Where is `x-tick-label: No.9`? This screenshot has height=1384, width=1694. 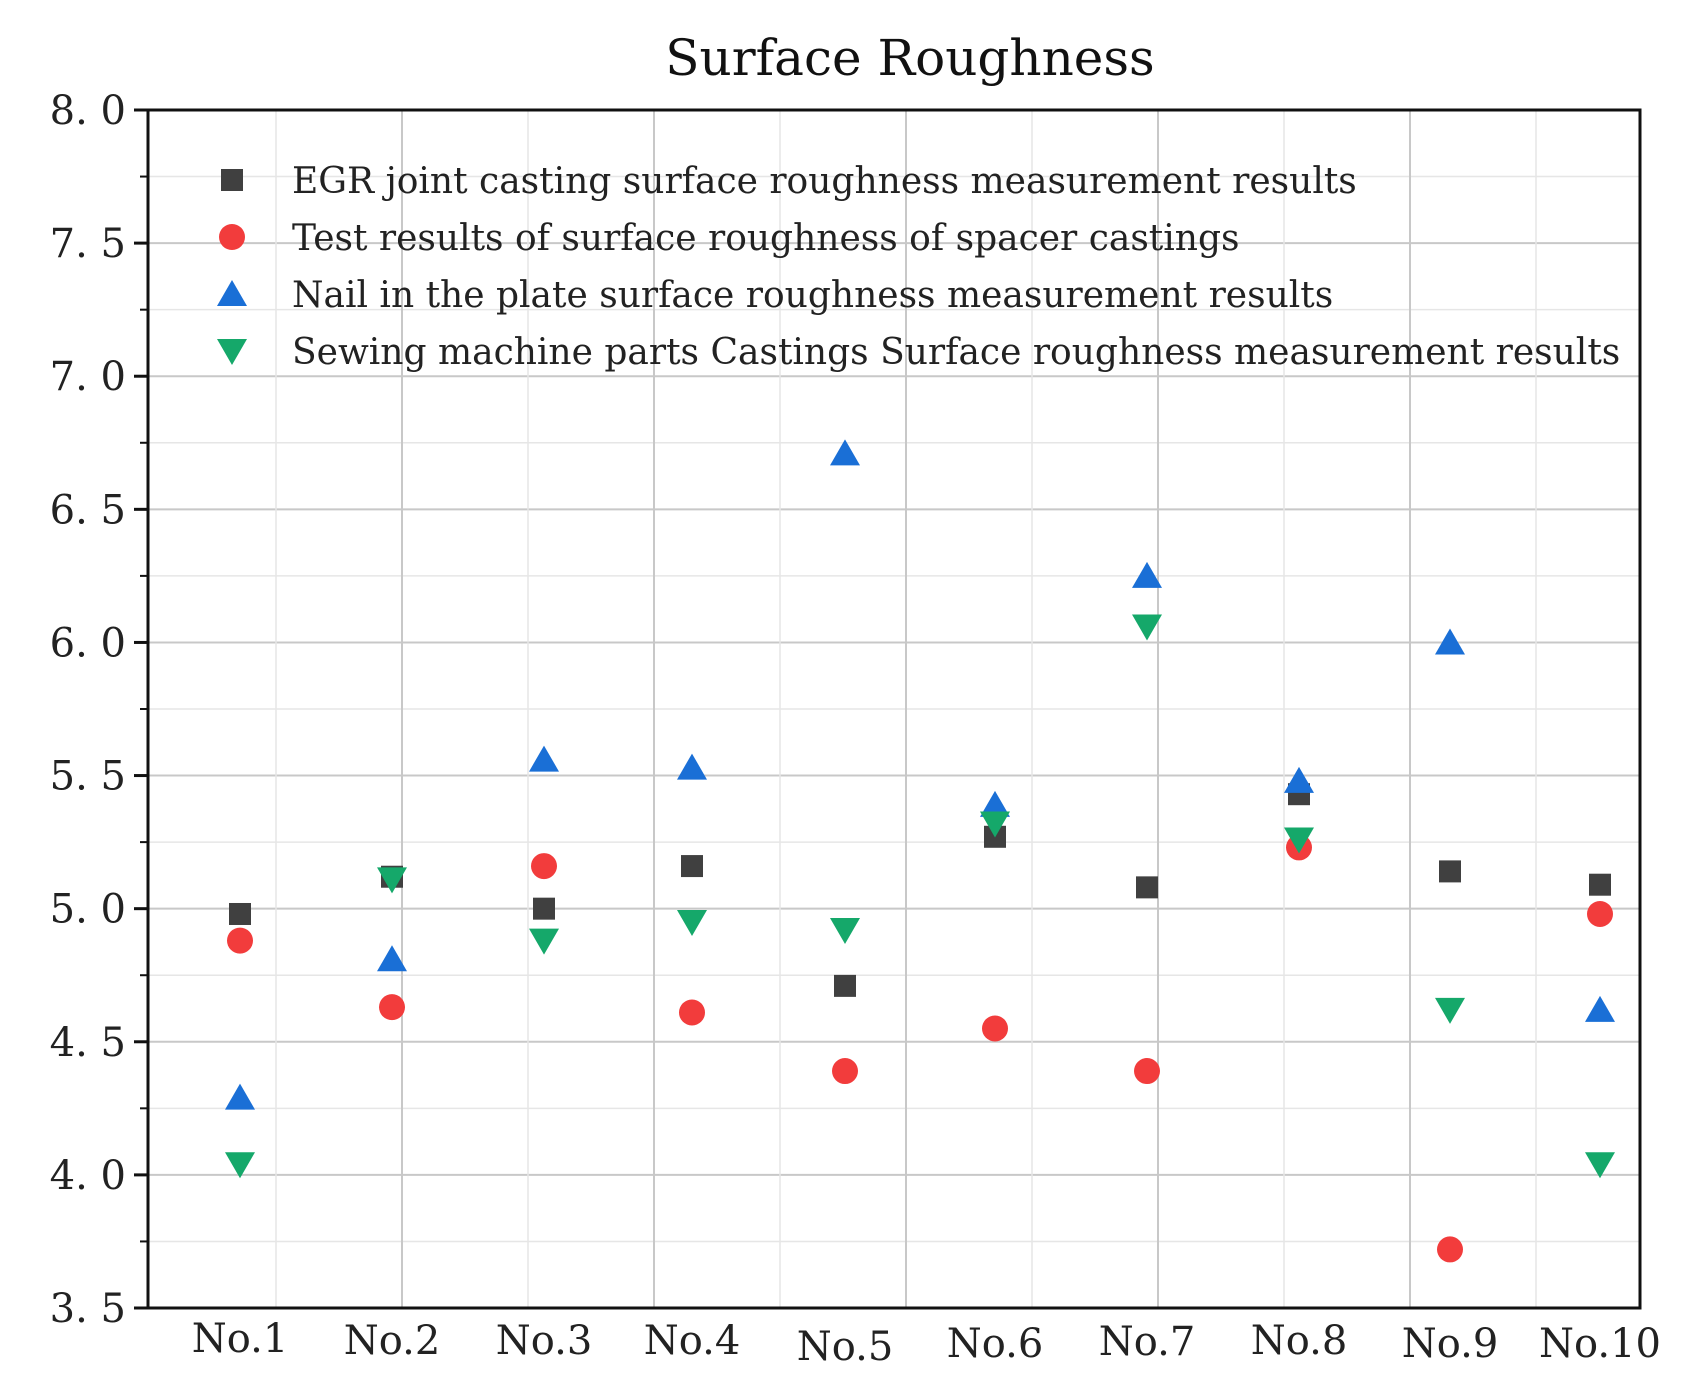
x-tick-label: No.9 is located at coordinates (1450, 1344).